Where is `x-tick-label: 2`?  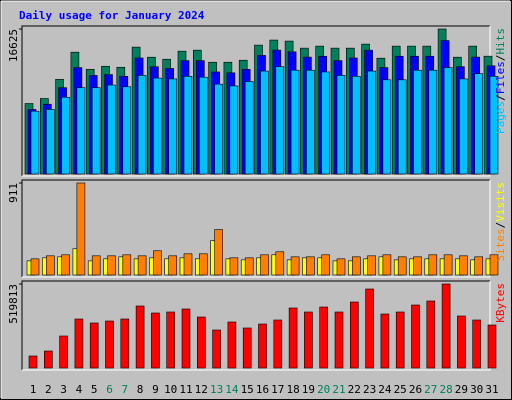 x-tick-label: 2 is located at coordinates (48, 389).